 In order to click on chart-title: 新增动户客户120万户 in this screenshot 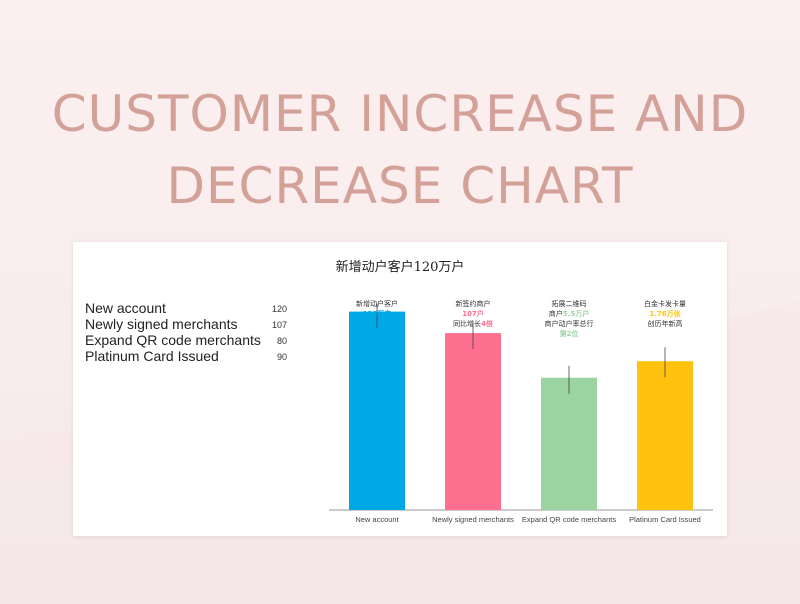, I will do `click(400, 267)`.